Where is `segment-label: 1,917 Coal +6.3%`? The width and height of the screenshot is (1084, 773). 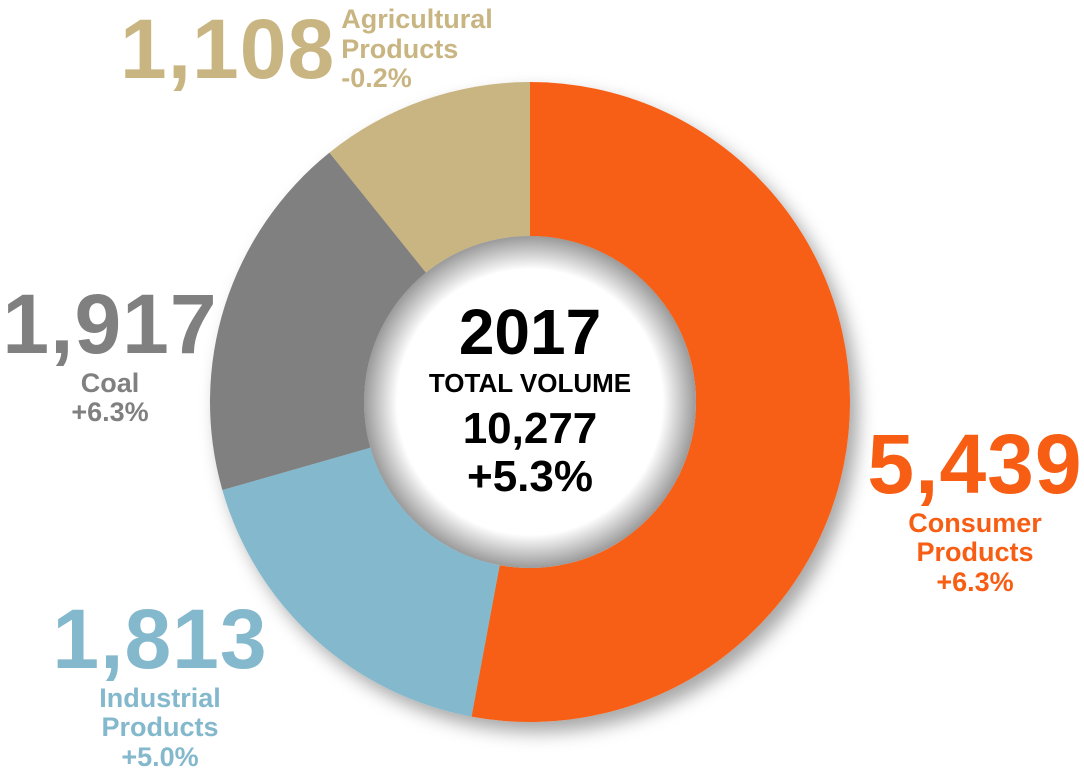 segment-label: 1,917 Coal +6.3% is located at coordinates (110, 352).